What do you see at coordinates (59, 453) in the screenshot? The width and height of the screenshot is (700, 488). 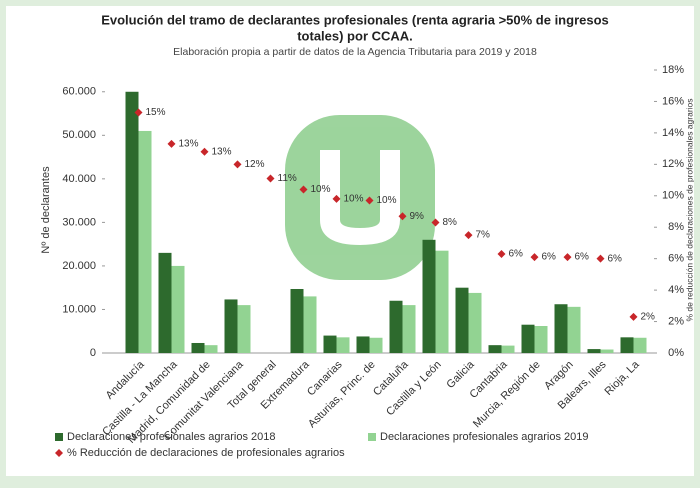 I see `legend-marker` at bounding box center [59, 453].